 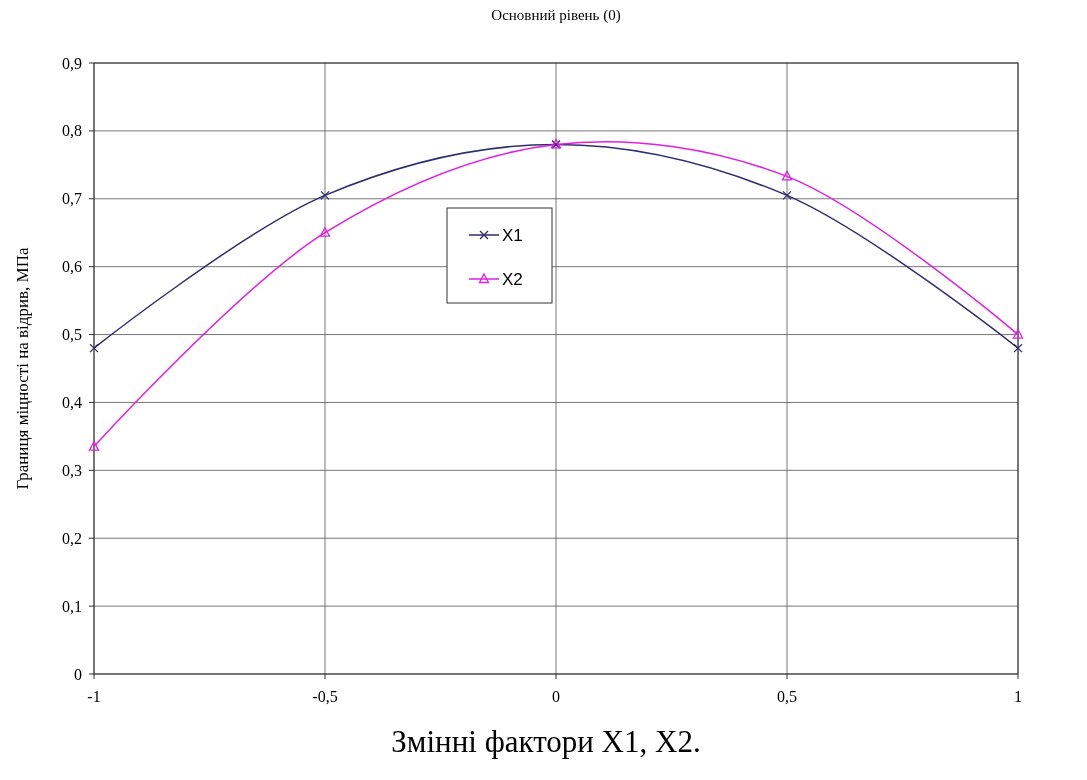 What do you see at coordinates (72, 131) in the screenshot?
I see `y-tick-label: 0,8` at bounding box center [72, 131].